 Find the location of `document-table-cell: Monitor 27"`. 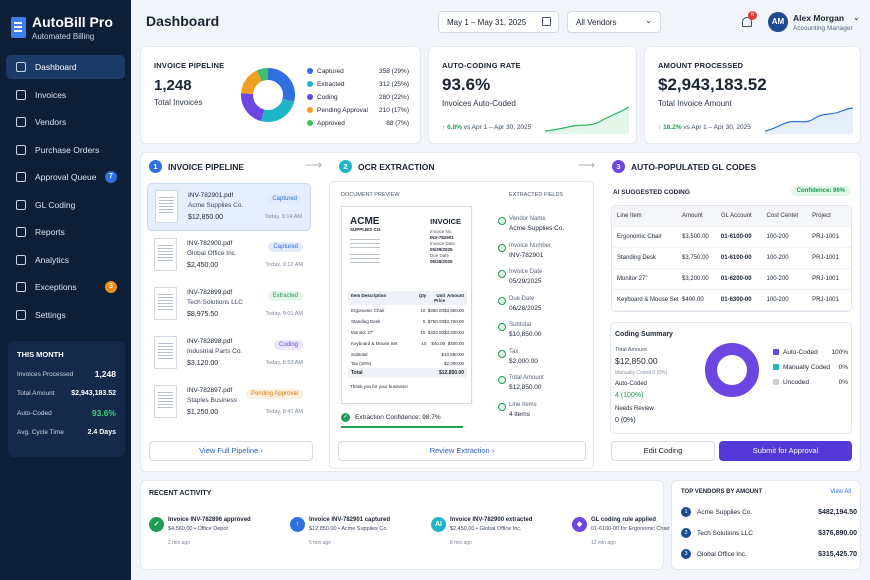

document-table-cell: Monitor 27" is located at coordinates (362, 332).